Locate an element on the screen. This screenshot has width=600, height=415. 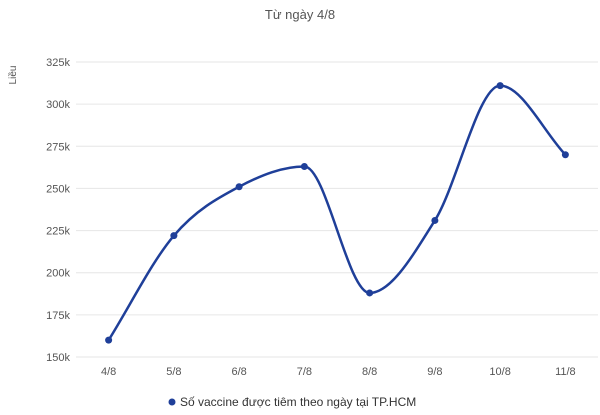
y-tick-label: 325k is located at coordinates (58, 63).